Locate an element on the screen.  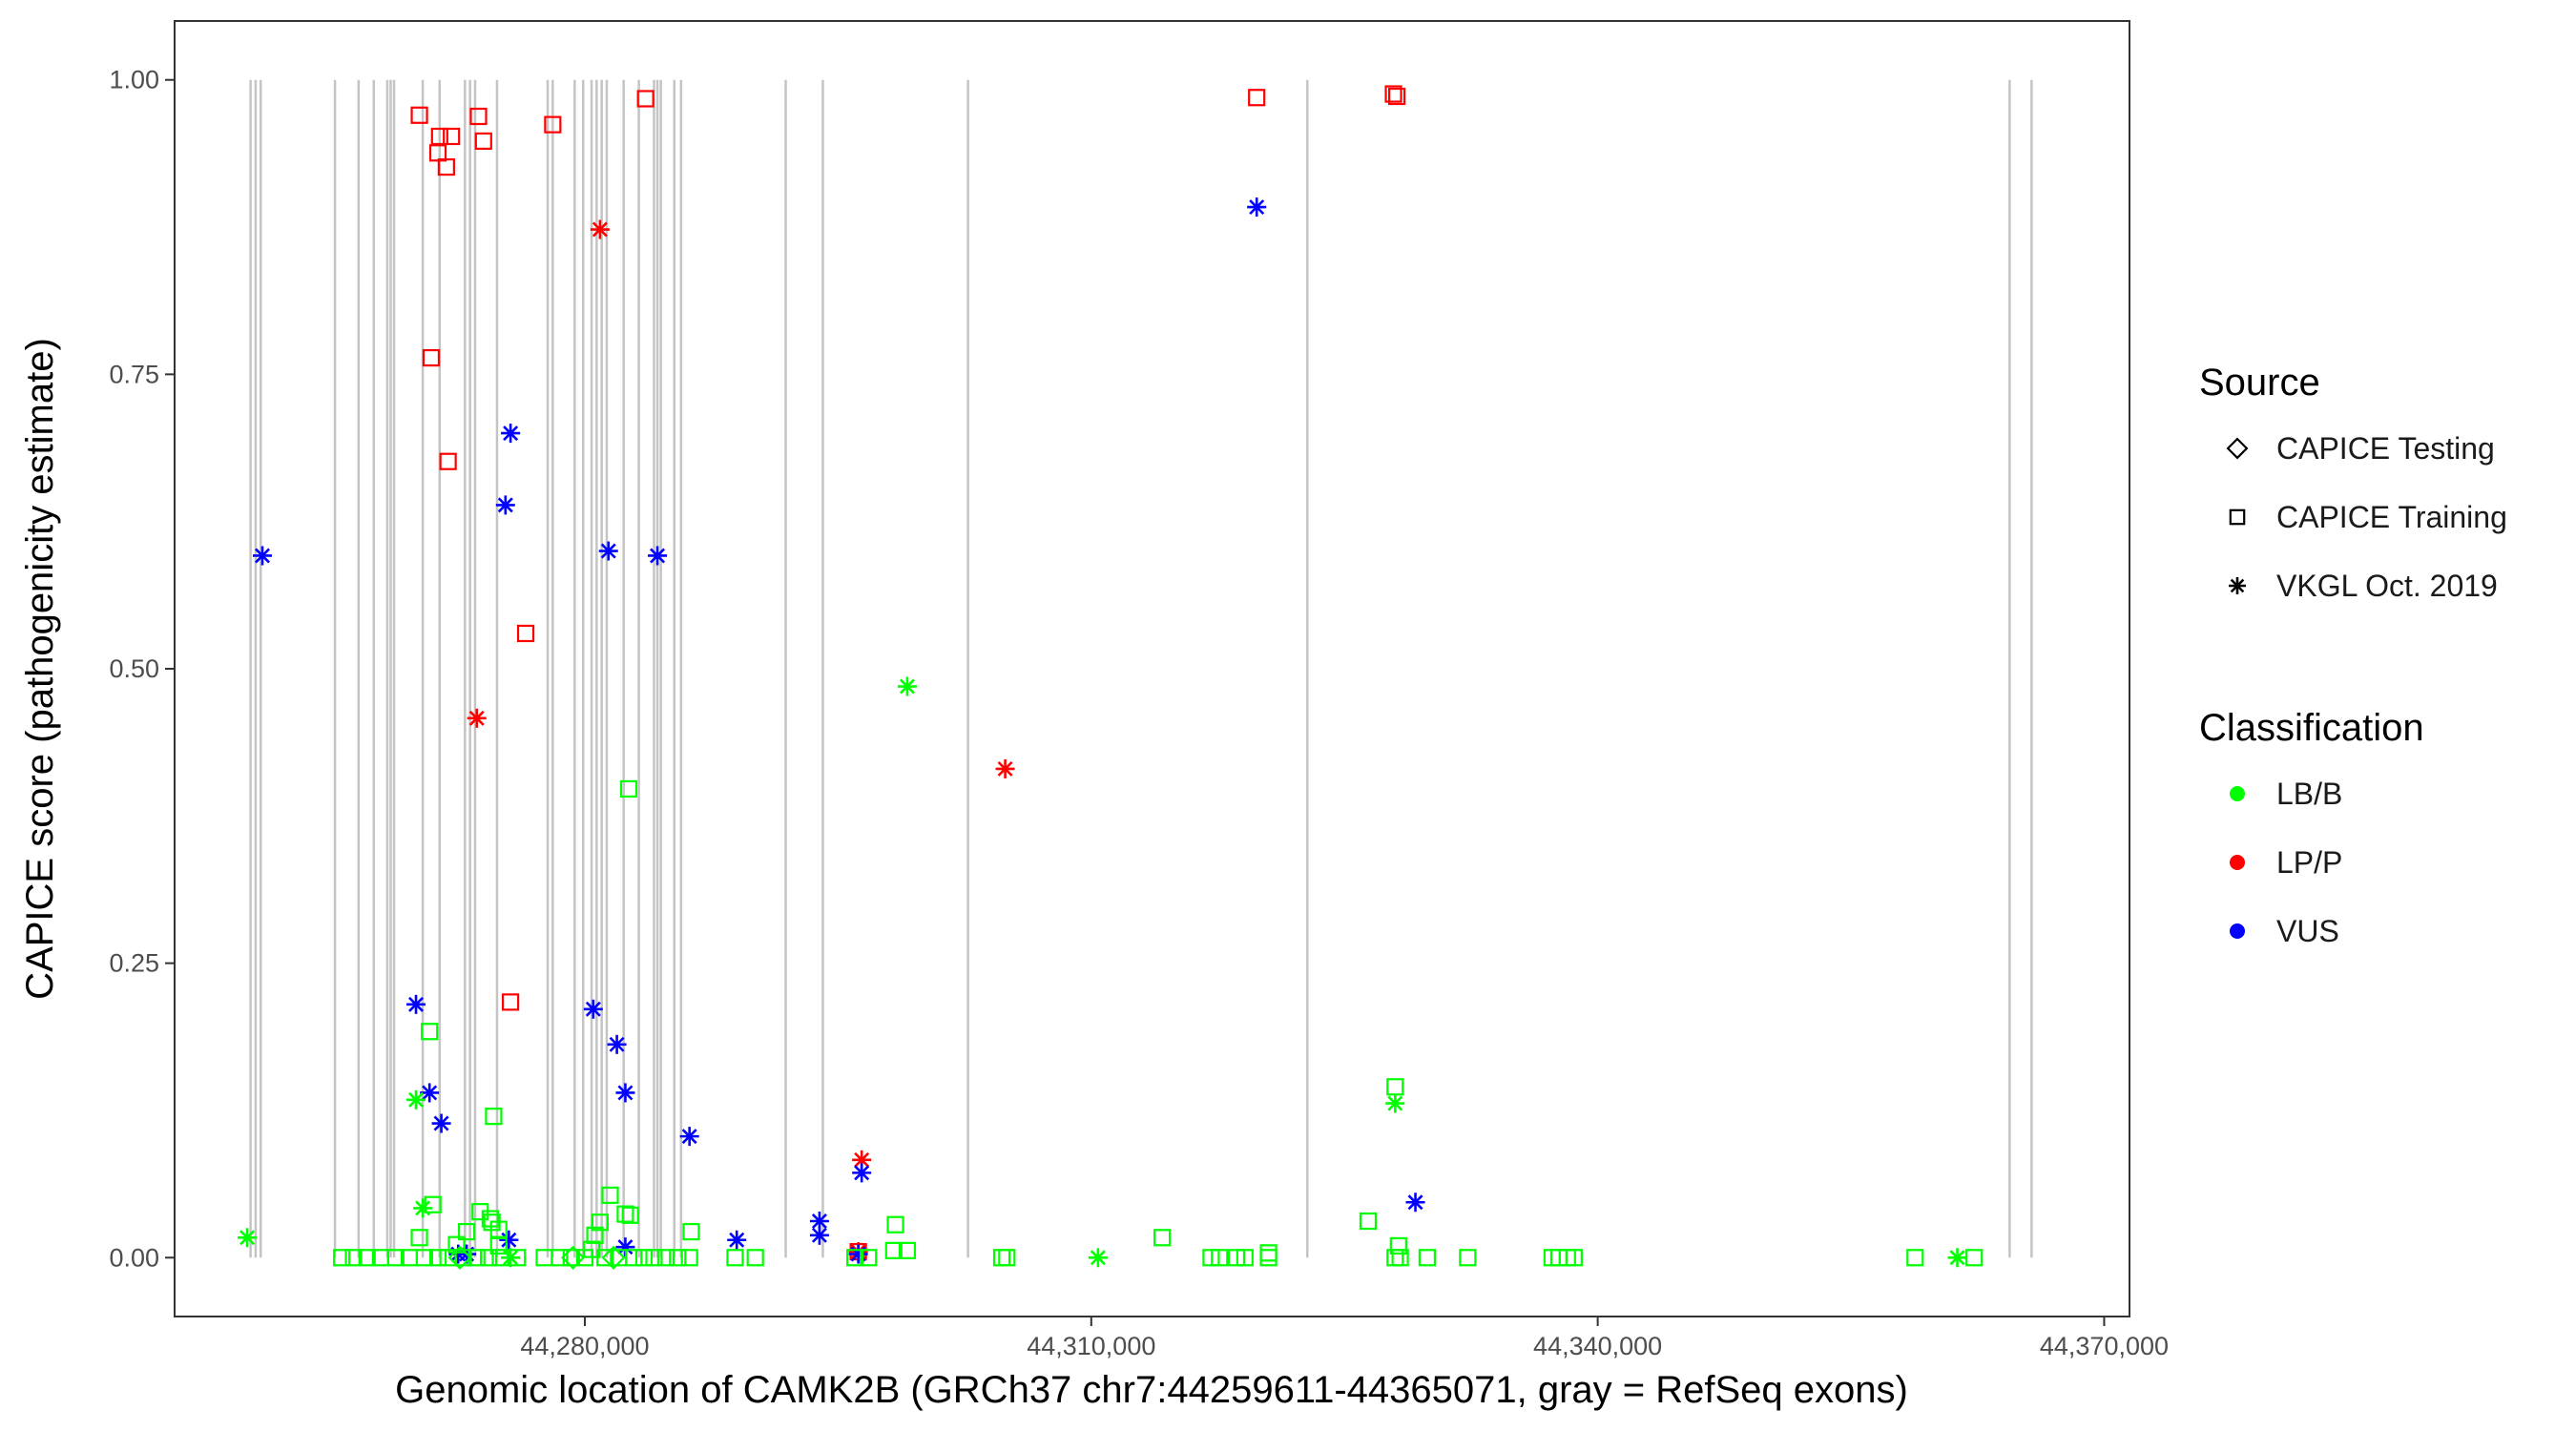
legend-square-key is located at coordinates (2237, 517).